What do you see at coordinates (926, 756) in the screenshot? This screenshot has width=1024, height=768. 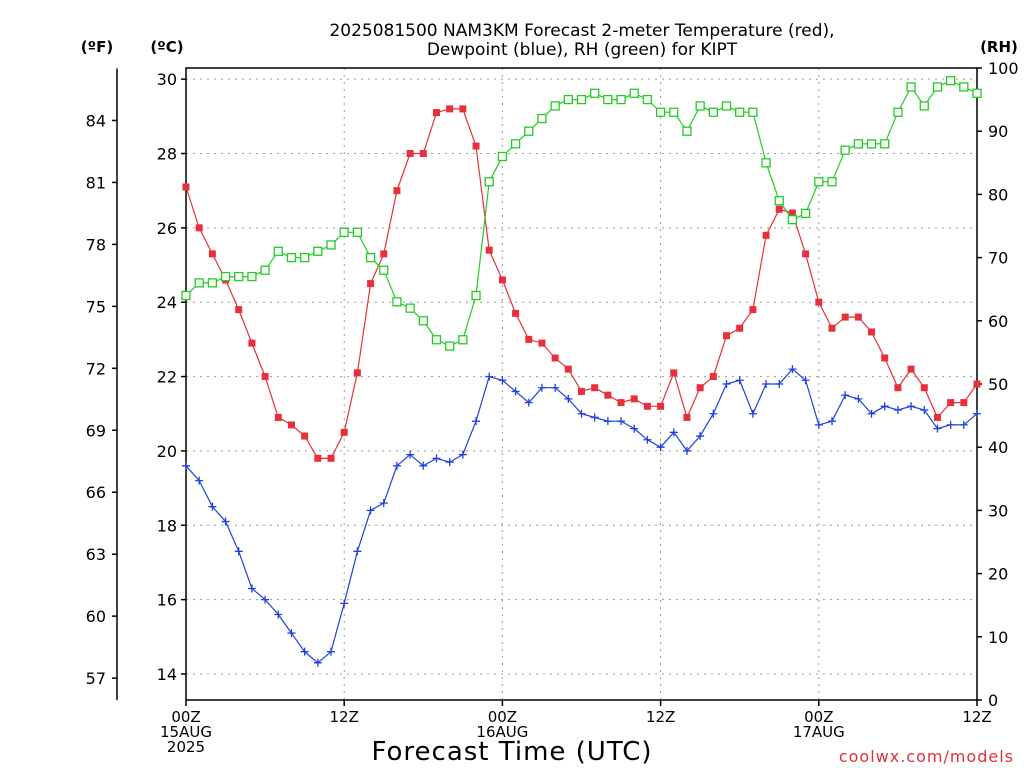 I see `credit-link: coolwx.com/models` at bounding box center [926, 756].